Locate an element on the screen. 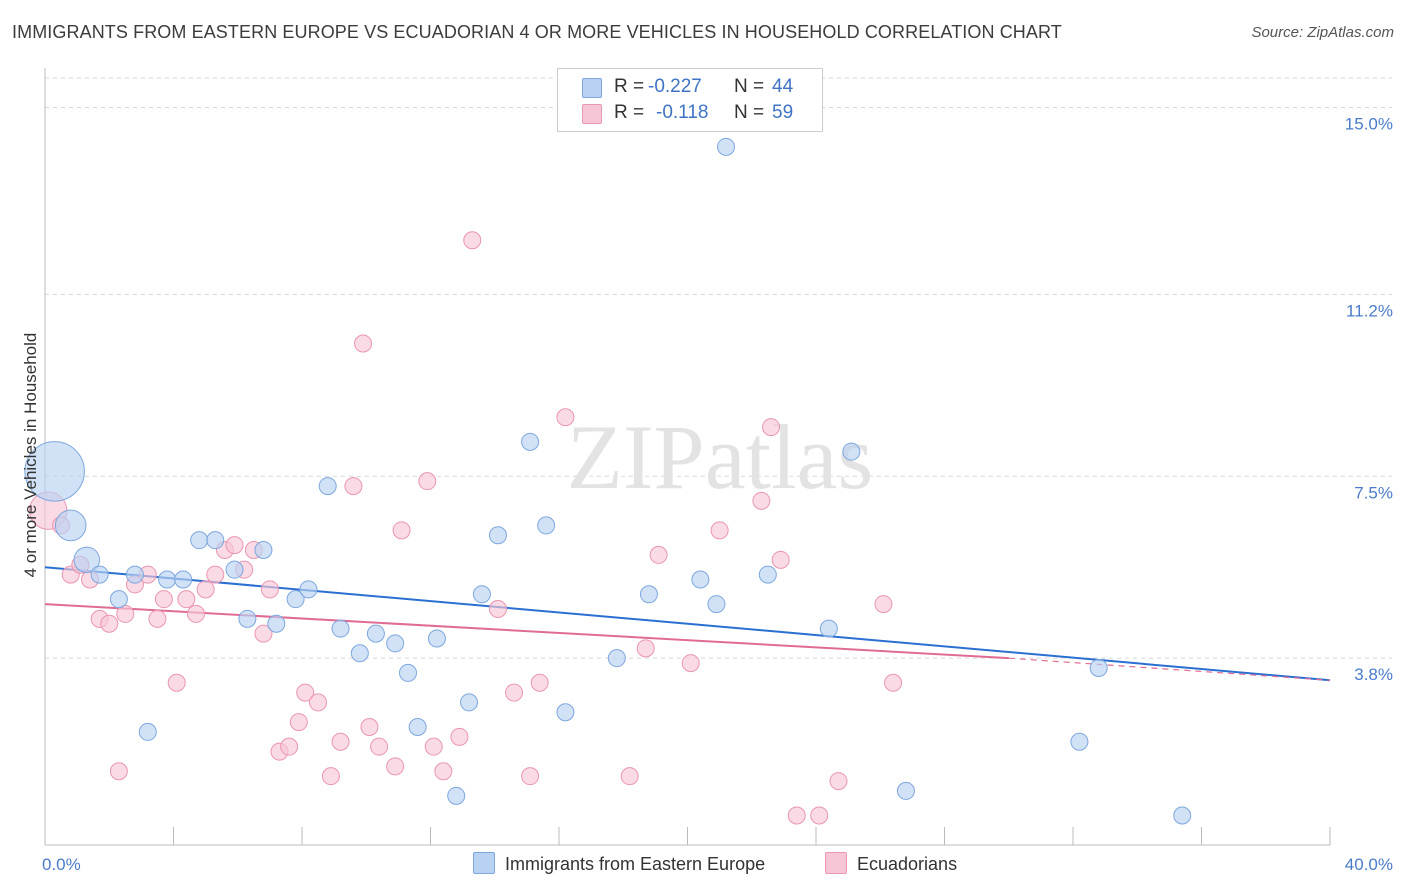  legend-label-pink: Ecuadorians is located at coordinates (907, 864).